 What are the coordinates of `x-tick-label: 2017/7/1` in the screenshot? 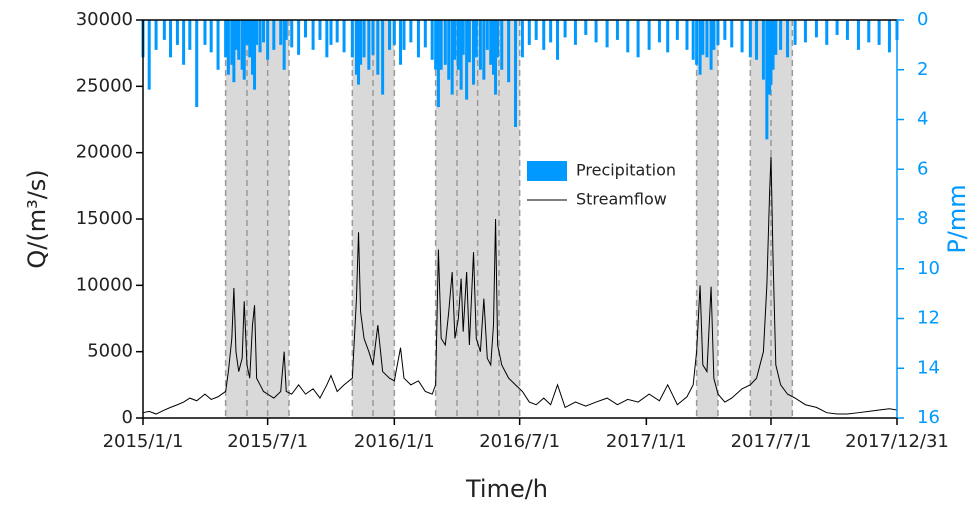 It's located at (771, 441).